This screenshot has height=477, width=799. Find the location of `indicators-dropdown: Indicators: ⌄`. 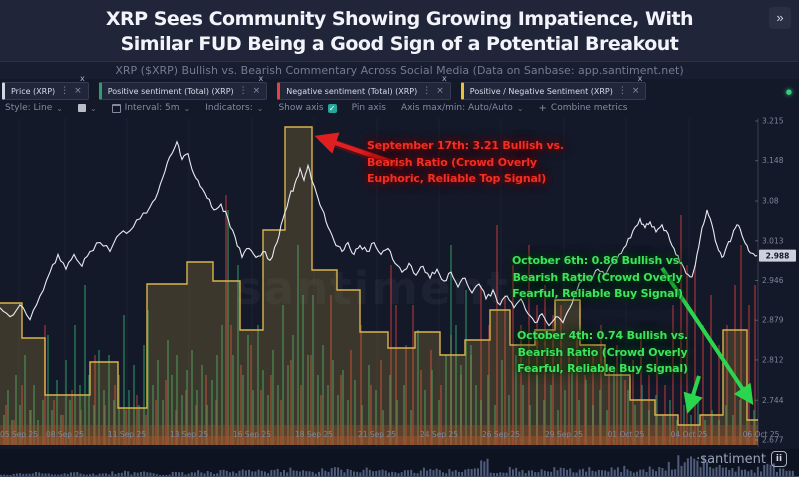

indicators-dropdown: Indicators: ⌄ is located at coordinates (234, 108).